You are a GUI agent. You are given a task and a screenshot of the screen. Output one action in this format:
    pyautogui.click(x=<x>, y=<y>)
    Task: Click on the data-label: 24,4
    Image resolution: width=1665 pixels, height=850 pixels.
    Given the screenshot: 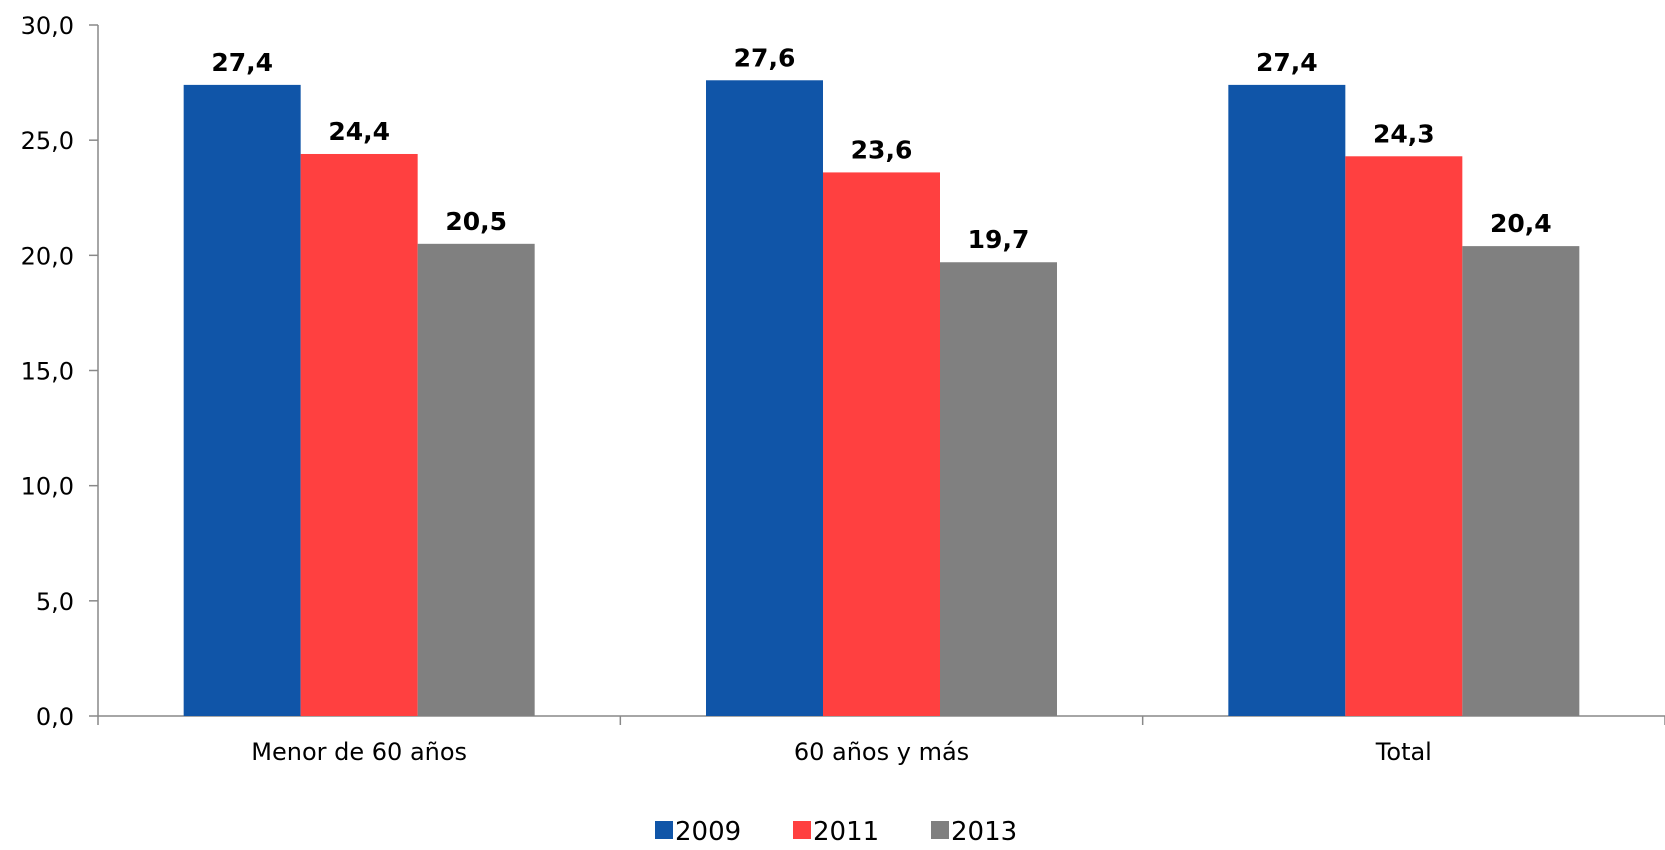 What is the action you would take?
    pyautogui.click(x=359, y=131)
    